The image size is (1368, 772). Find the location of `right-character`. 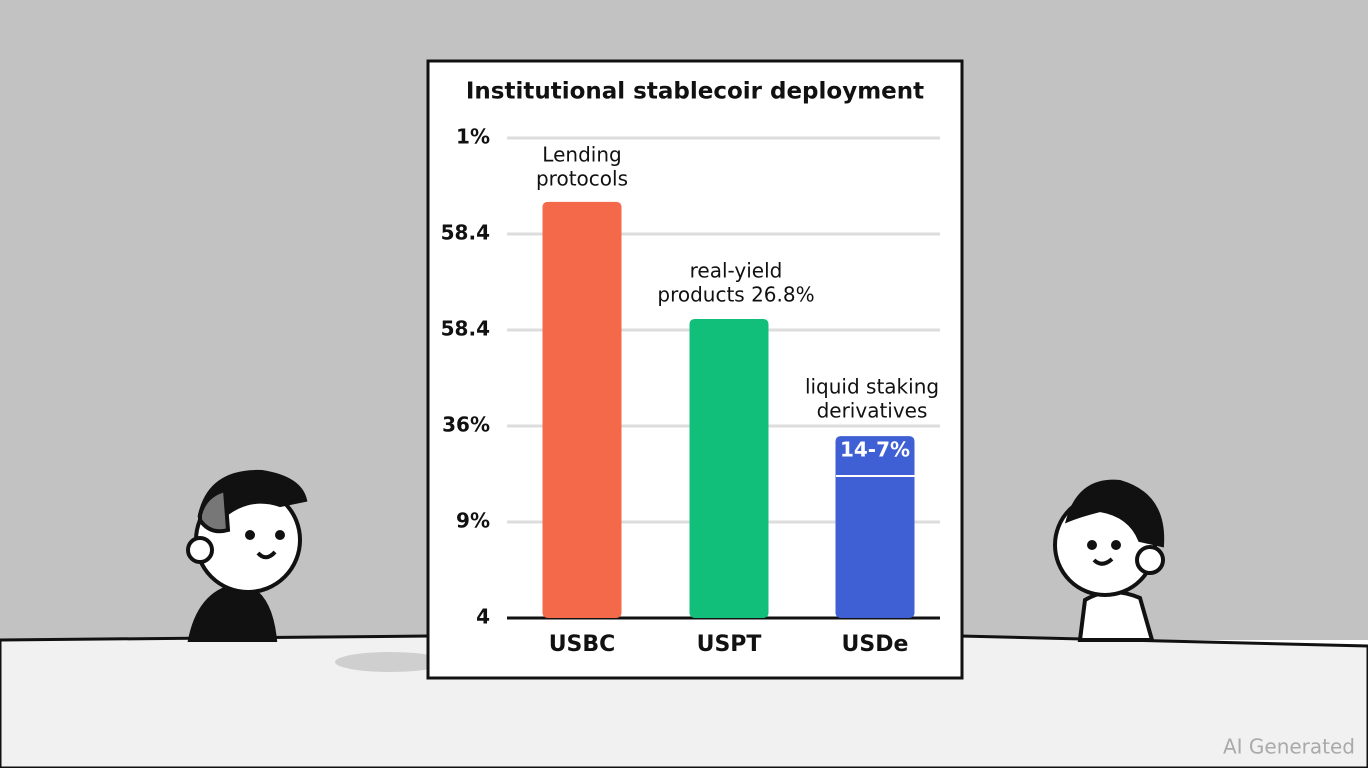

right-character is located at coordinates (1109, 560).